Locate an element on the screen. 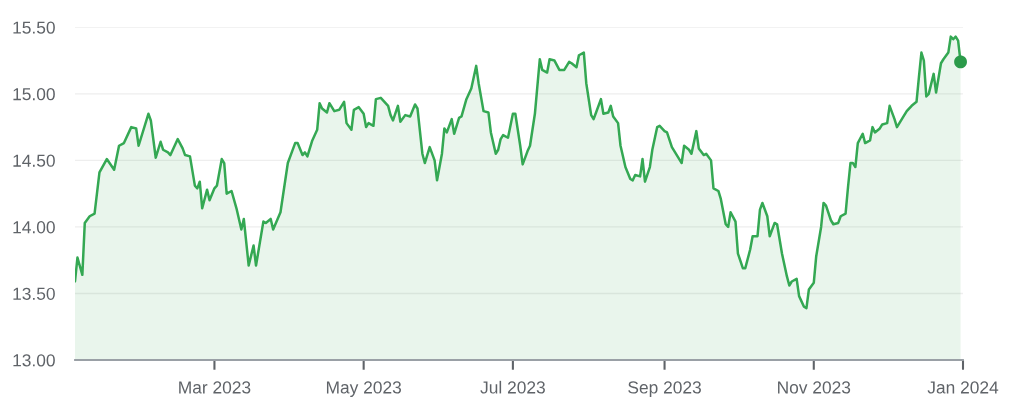 This screenshot has width=1010, height=404. y-tick-label: 14.50 is located at coordinates (34, 160).